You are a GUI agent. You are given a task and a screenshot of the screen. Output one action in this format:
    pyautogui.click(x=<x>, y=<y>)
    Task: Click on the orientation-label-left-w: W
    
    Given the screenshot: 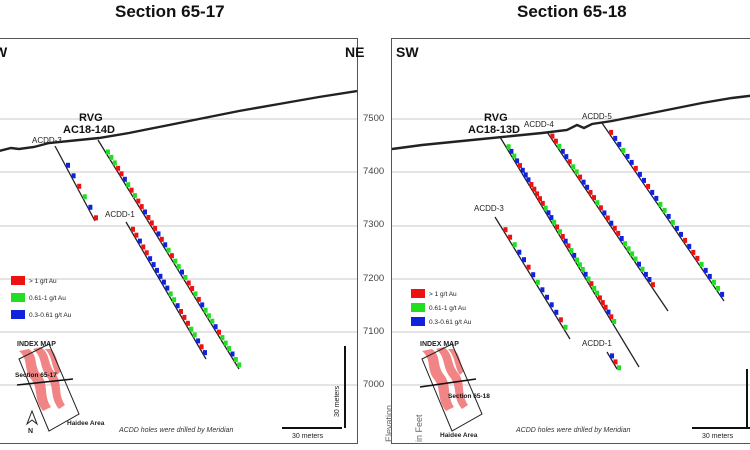 What is the action you would take?
    pyautogui.click(x=4, y=52)
    